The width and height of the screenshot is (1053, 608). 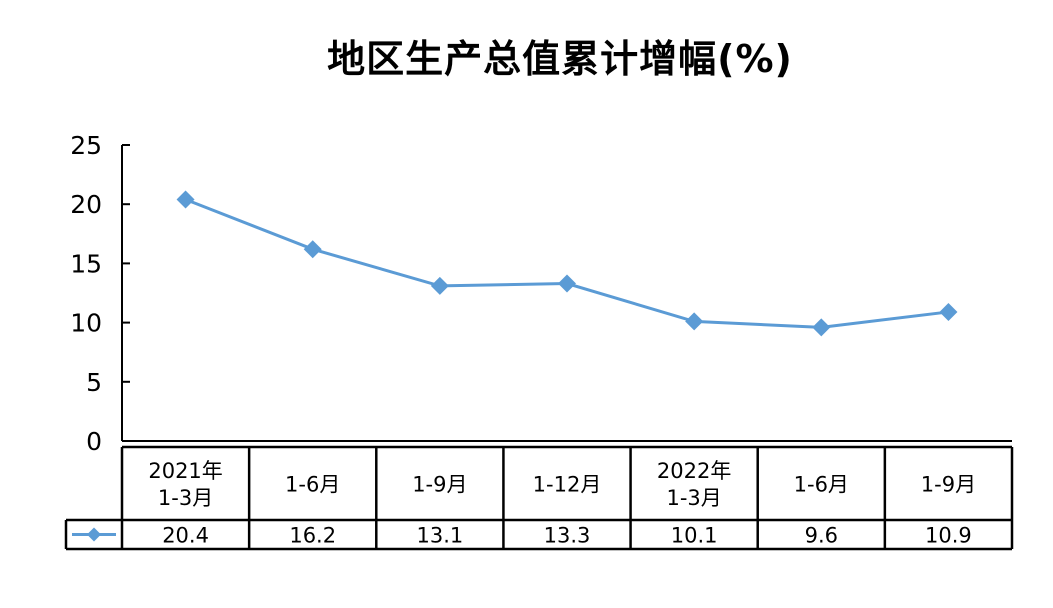 I want to click on y-tick-label: 15, so click(x=86, y=263).